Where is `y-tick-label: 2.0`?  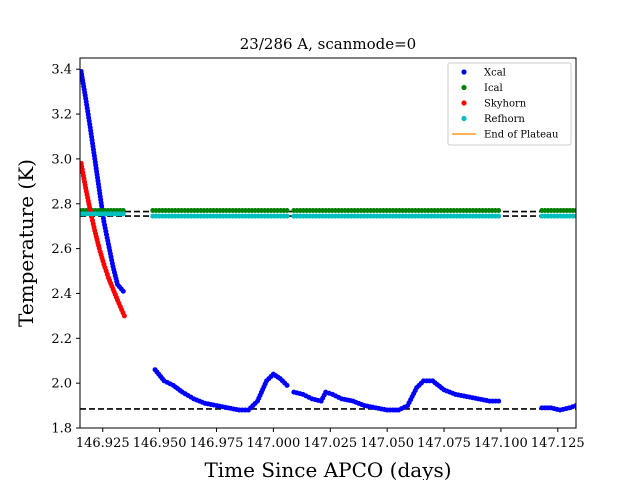 y-tick-label: 2.0 is located at coordinates (61, 384).